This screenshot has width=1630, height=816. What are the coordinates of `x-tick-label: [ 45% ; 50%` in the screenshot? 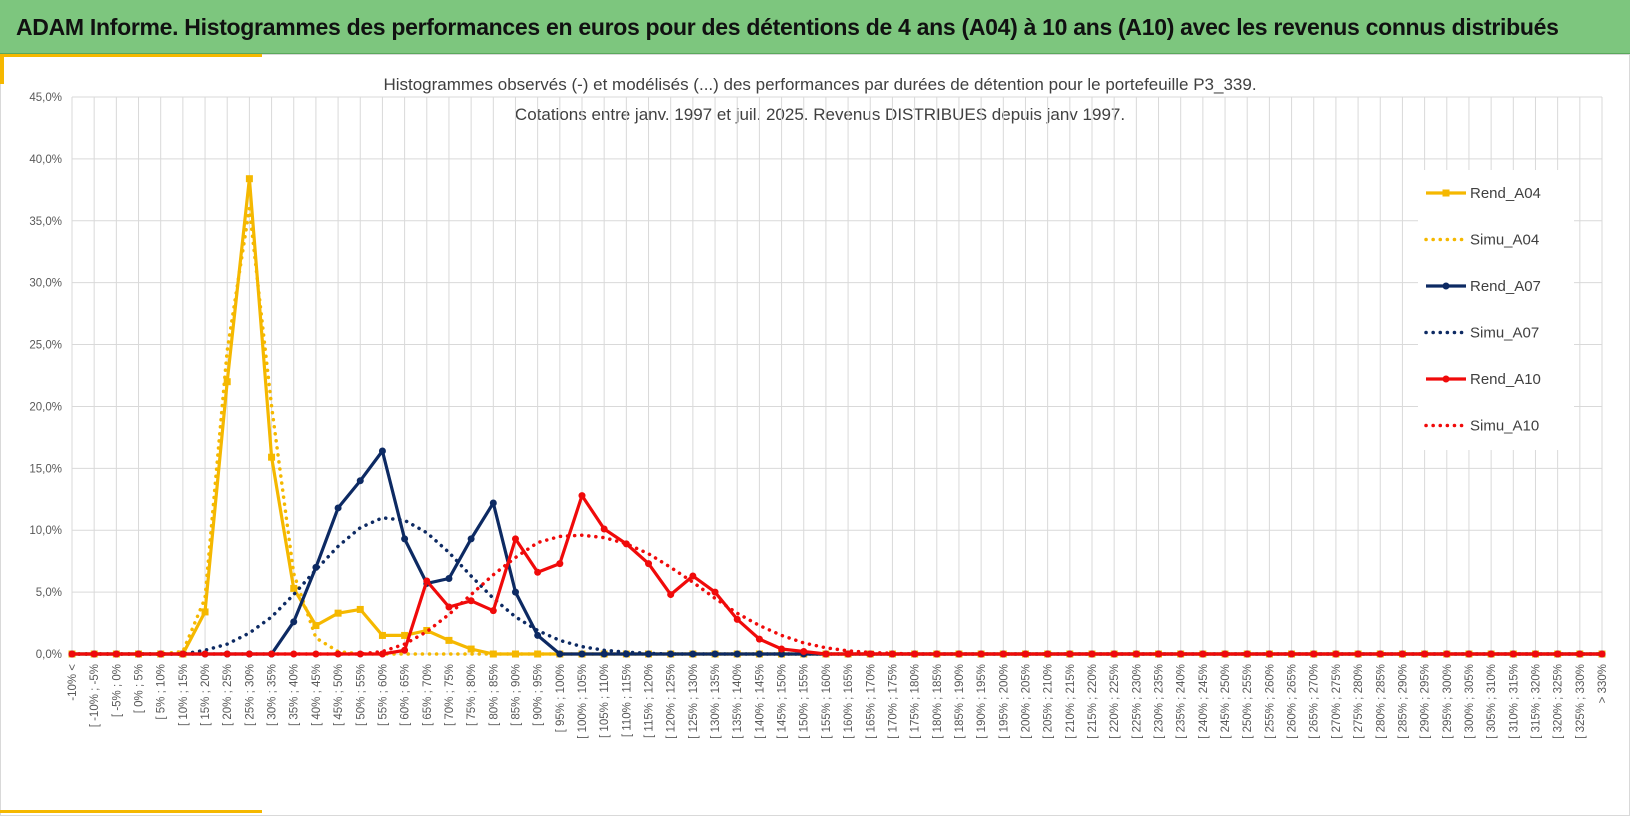 It's located at (339, 695).